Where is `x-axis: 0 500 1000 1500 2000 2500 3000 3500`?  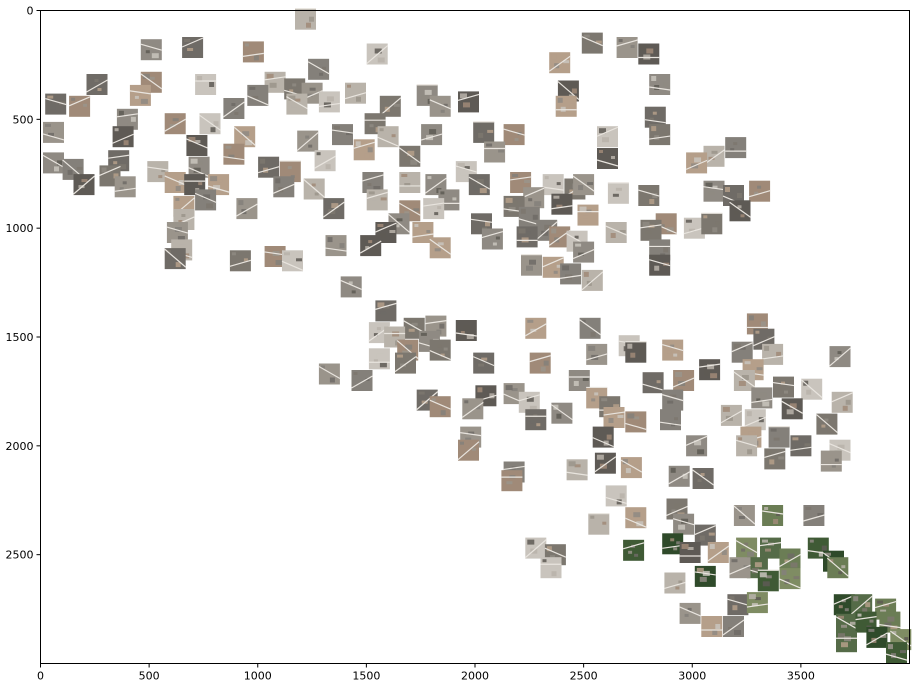 x-axis: 0 500 1000 1500 2000 2500 3000 3500 is located at coordinates (426, 673).